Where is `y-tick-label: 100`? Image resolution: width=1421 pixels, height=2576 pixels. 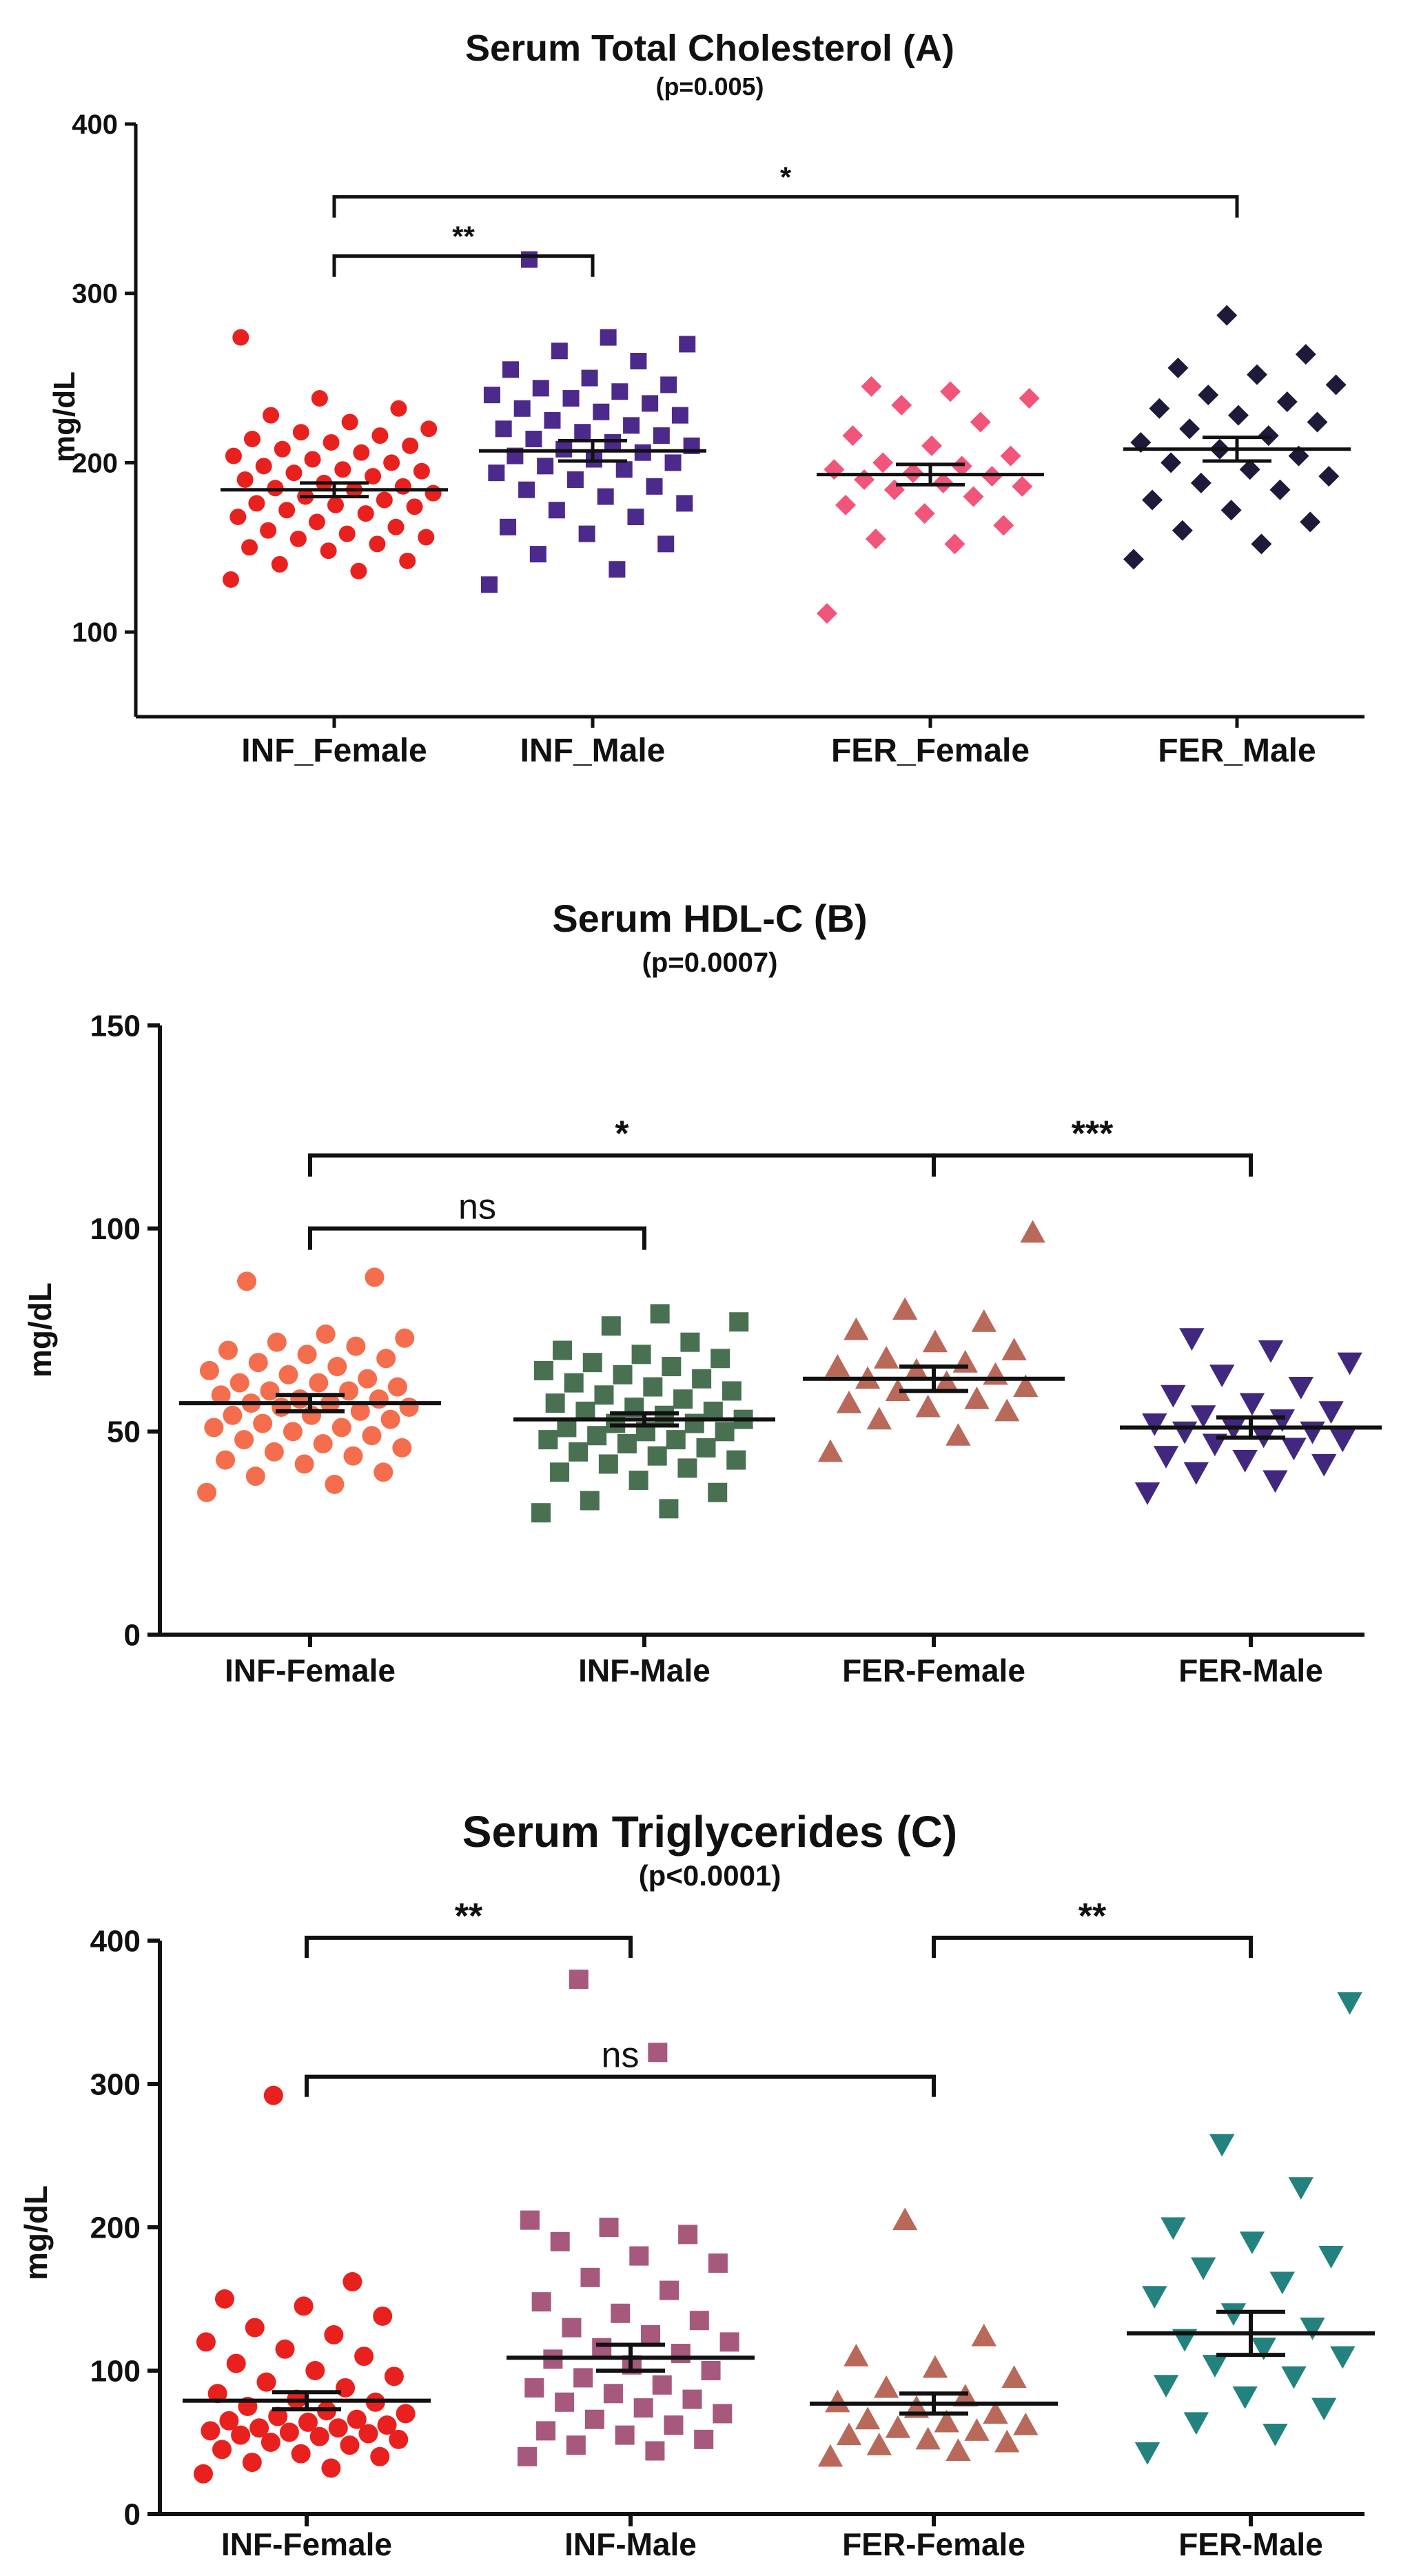 y-tick-label: 100 is located at coordinates (115, 1229).